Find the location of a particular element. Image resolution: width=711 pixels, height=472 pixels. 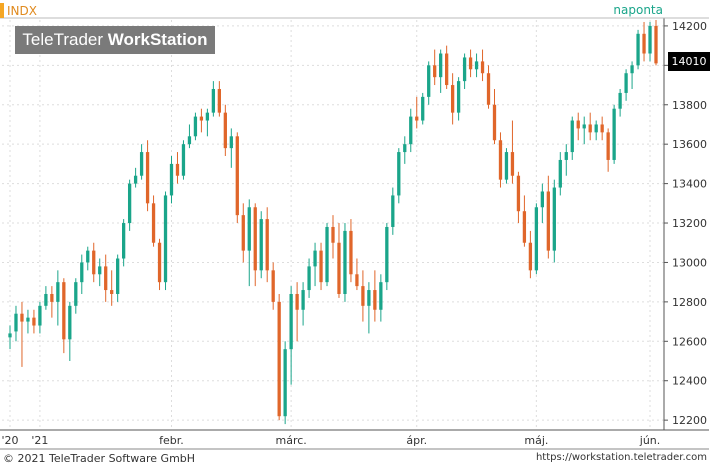

x-tick-label: '21 is located at coordinates (39, 440).